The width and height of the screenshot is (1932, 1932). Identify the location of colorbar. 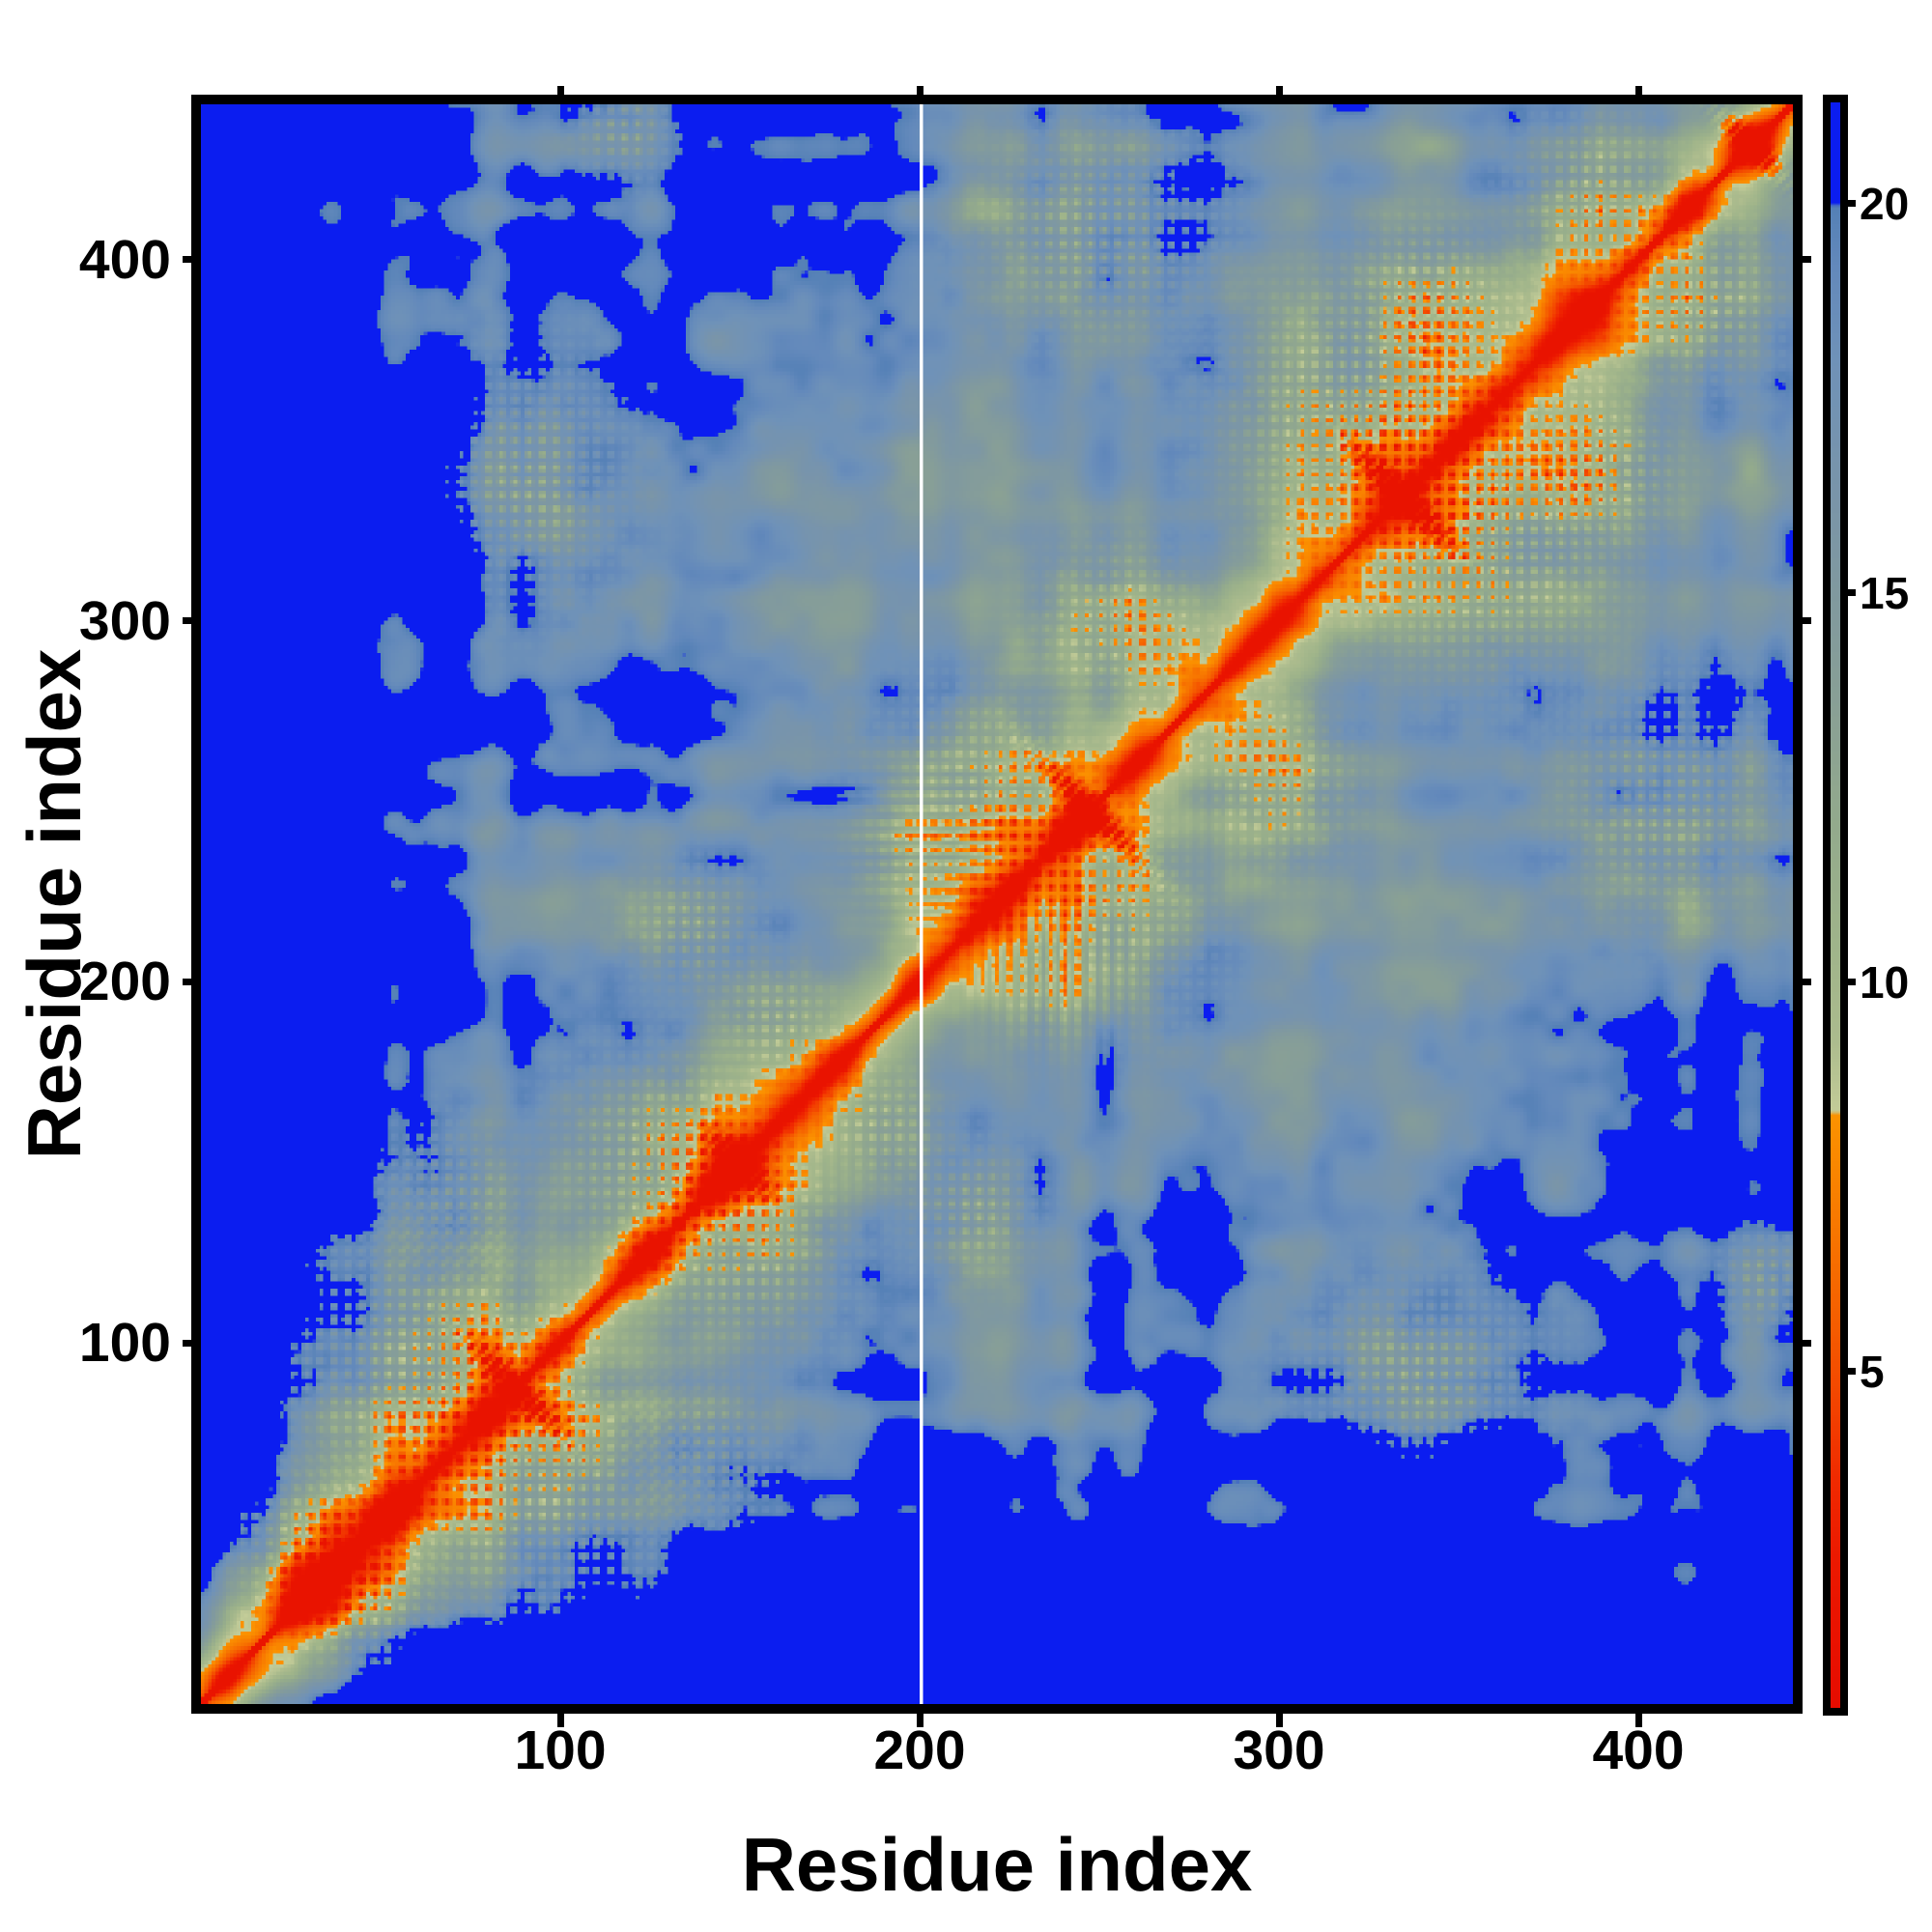
(1835, 905).